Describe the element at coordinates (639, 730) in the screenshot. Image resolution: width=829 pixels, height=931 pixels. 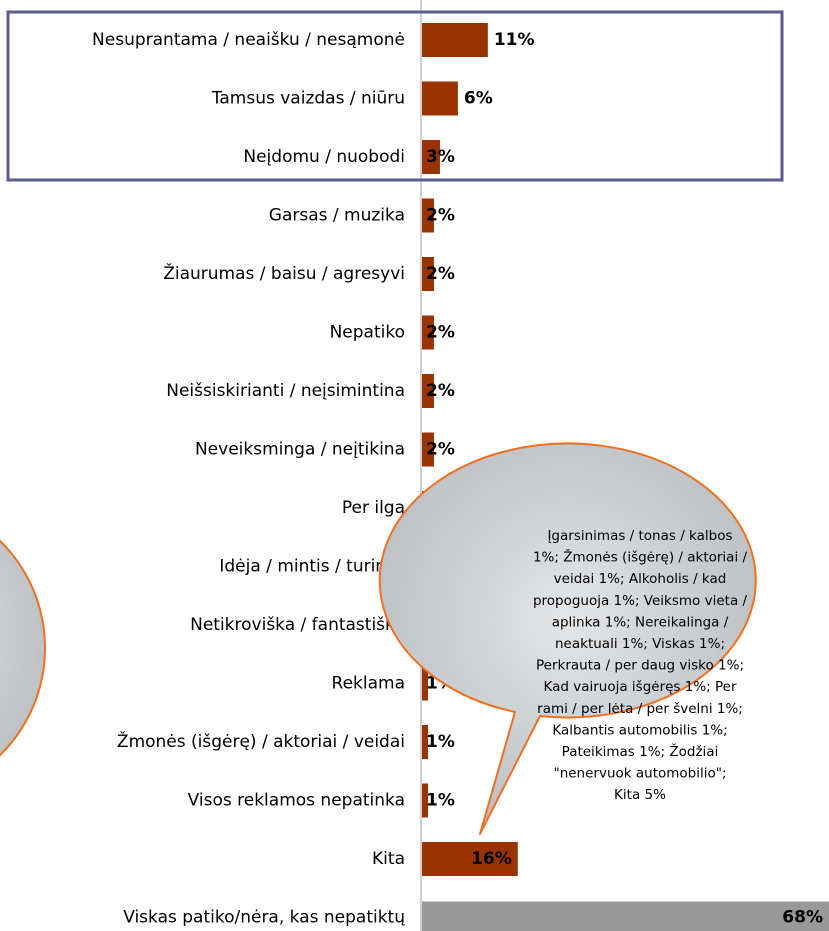
I see `callout-line: Kalbantis automobilis 1%;` at that location.